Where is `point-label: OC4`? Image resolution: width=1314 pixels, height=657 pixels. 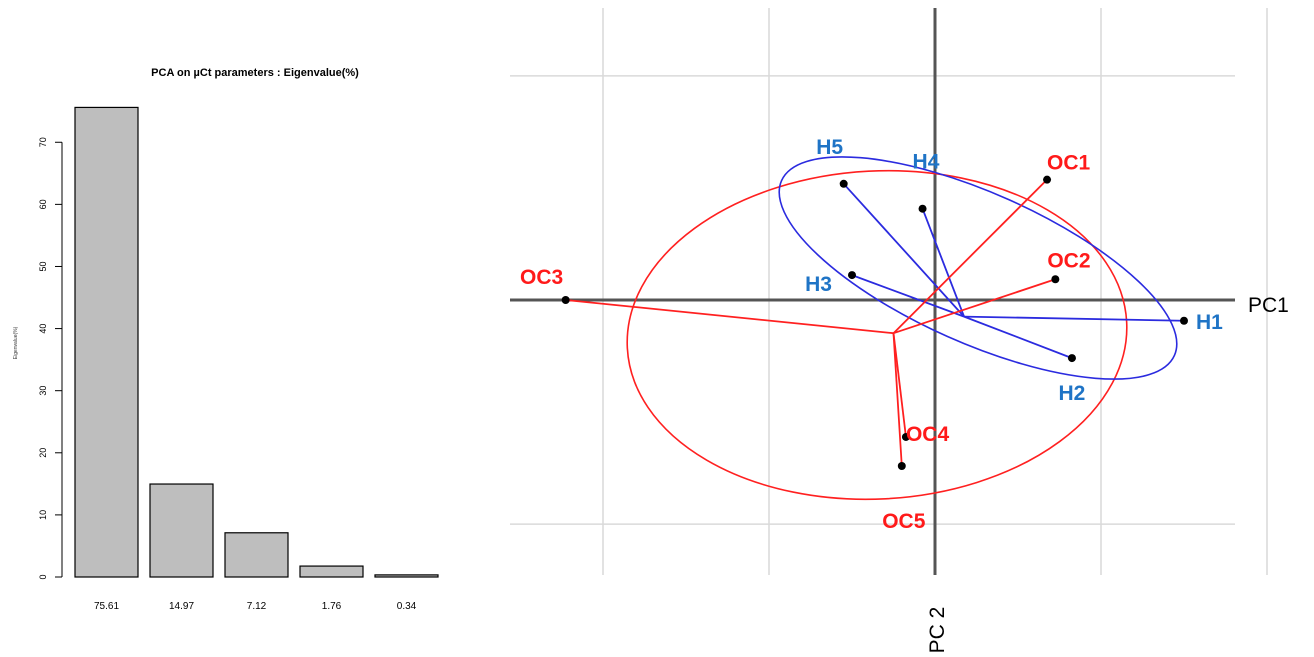 point-label: OC4 is located at coordinates (928, 434).